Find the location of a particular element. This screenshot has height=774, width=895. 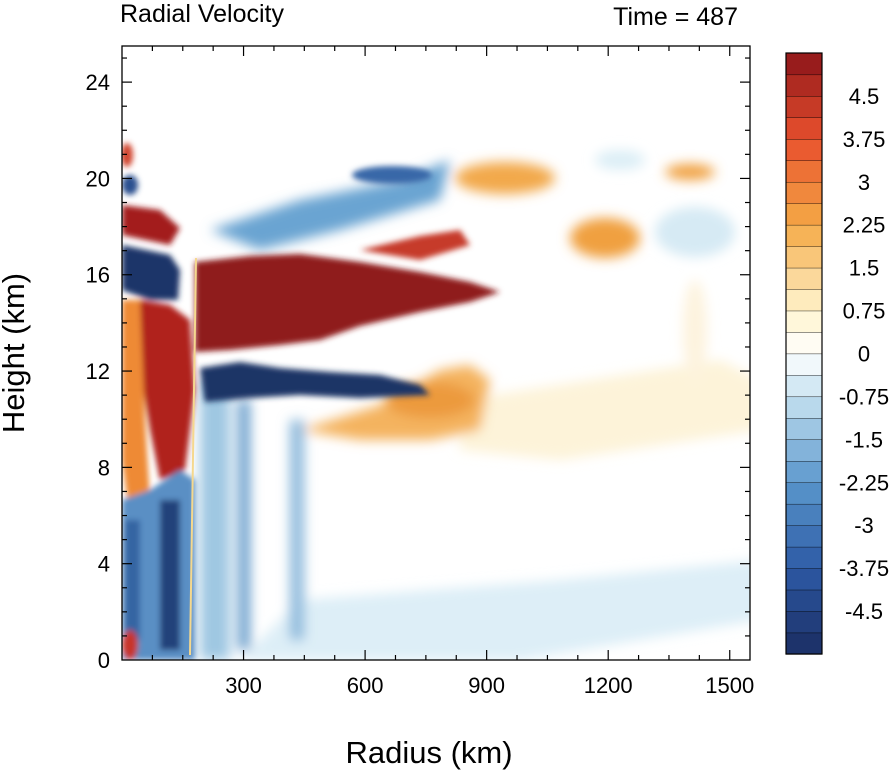

colorbar-tick-label: 0 is located at coordinates (864, 354).